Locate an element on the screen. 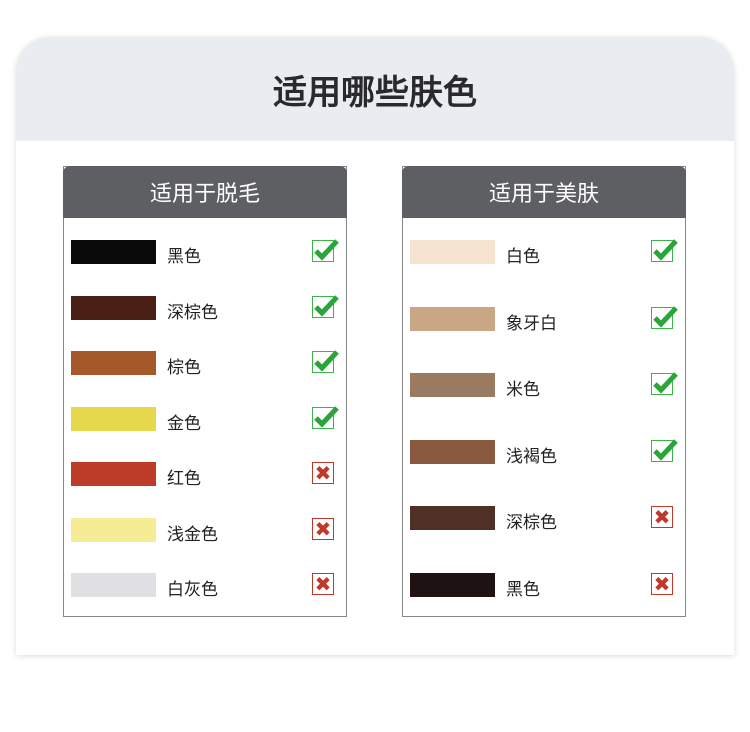  color-label: 金色 is located at coordinates (184, 423).